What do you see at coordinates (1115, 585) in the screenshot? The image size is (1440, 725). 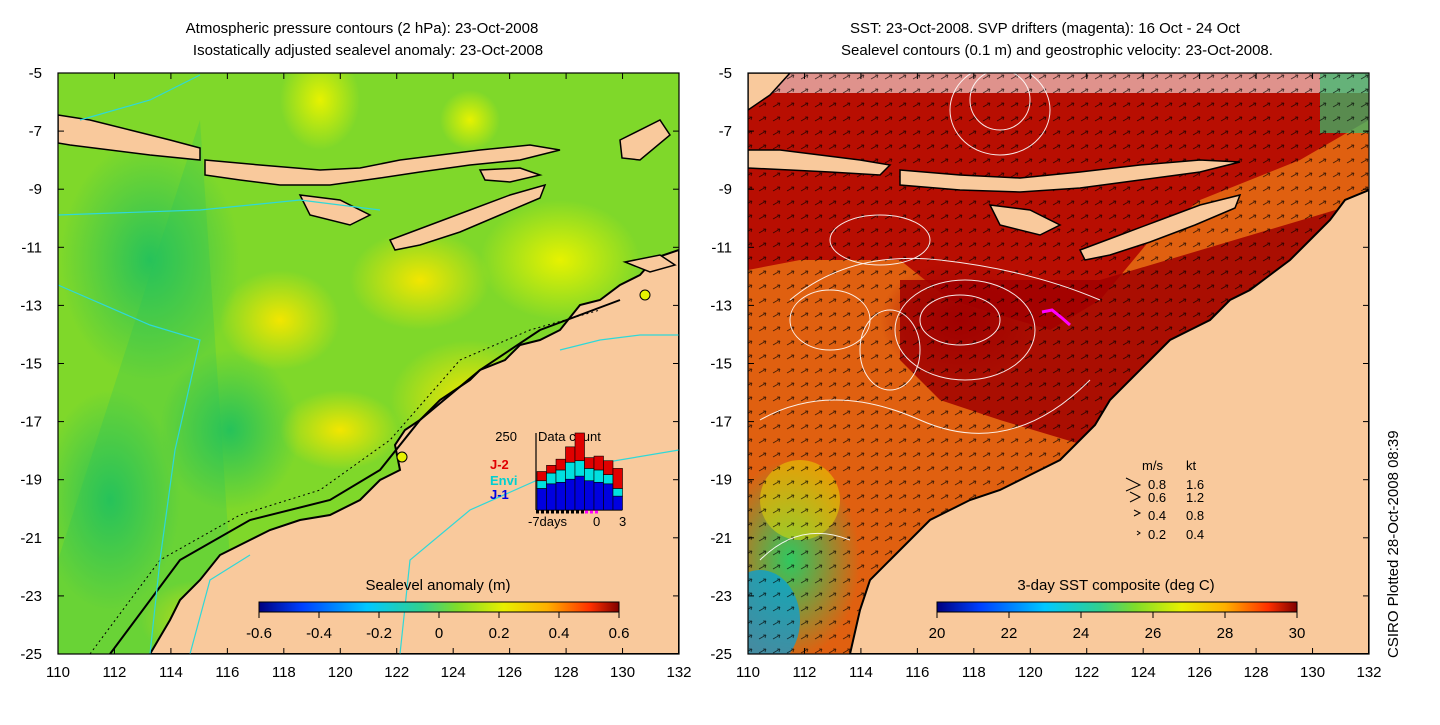 I see `right-colorbar-label: 3-day SST composite (deg C)` at bounding box center [1115, 585].